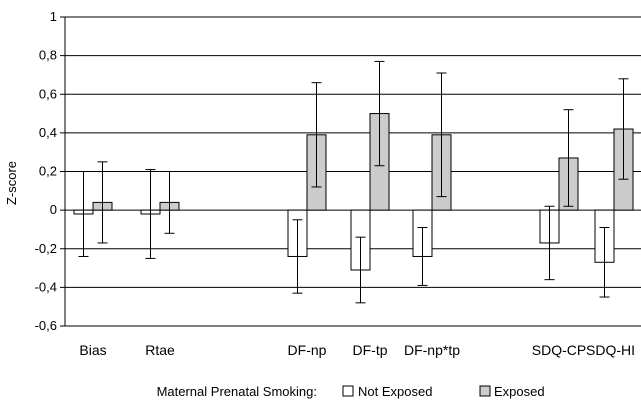 Image resolution: width=641 pixels, height=401 pixels. Describe the element at coordinates (485, 391) in the screenshot. I see `legend-swatch-exposed` at that location.